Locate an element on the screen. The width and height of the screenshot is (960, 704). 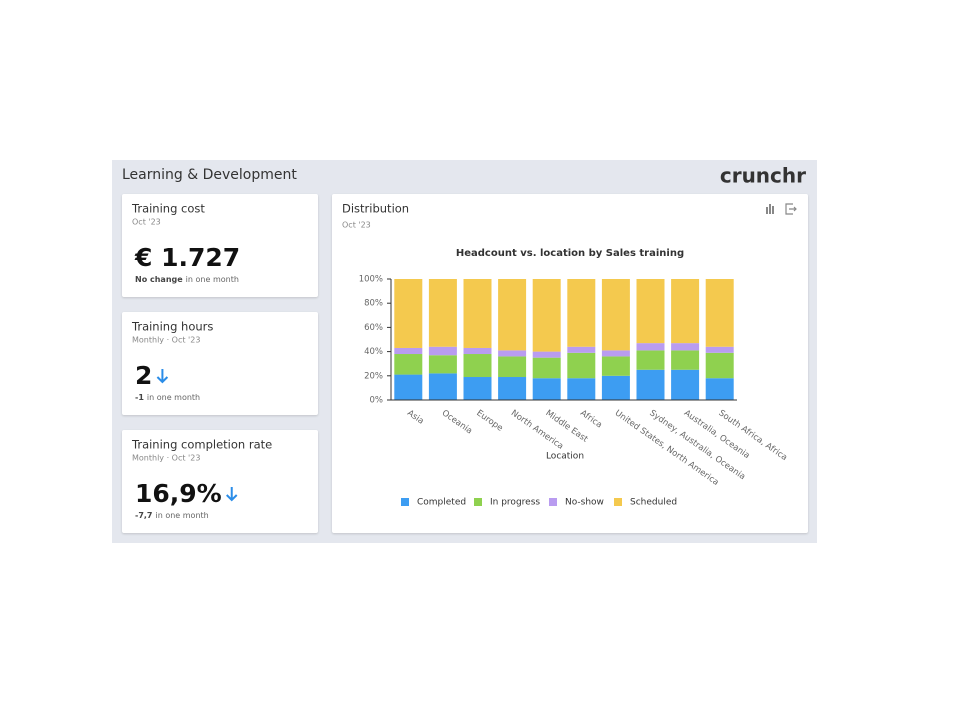
card-note: -1 in one month is located at coordinates (167, 397).